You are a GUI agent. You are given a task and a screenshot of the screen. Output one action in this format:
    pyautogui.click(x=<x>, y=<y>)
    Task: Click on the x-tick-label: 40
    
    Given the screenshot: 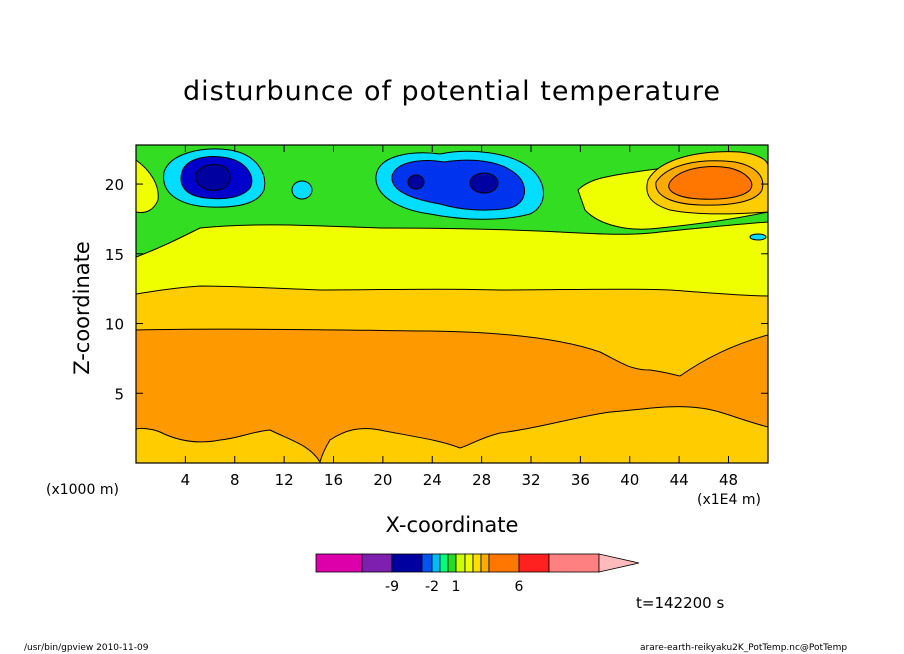 What is the action you would take?
    pyautogui.click(x=629, y=480)
    